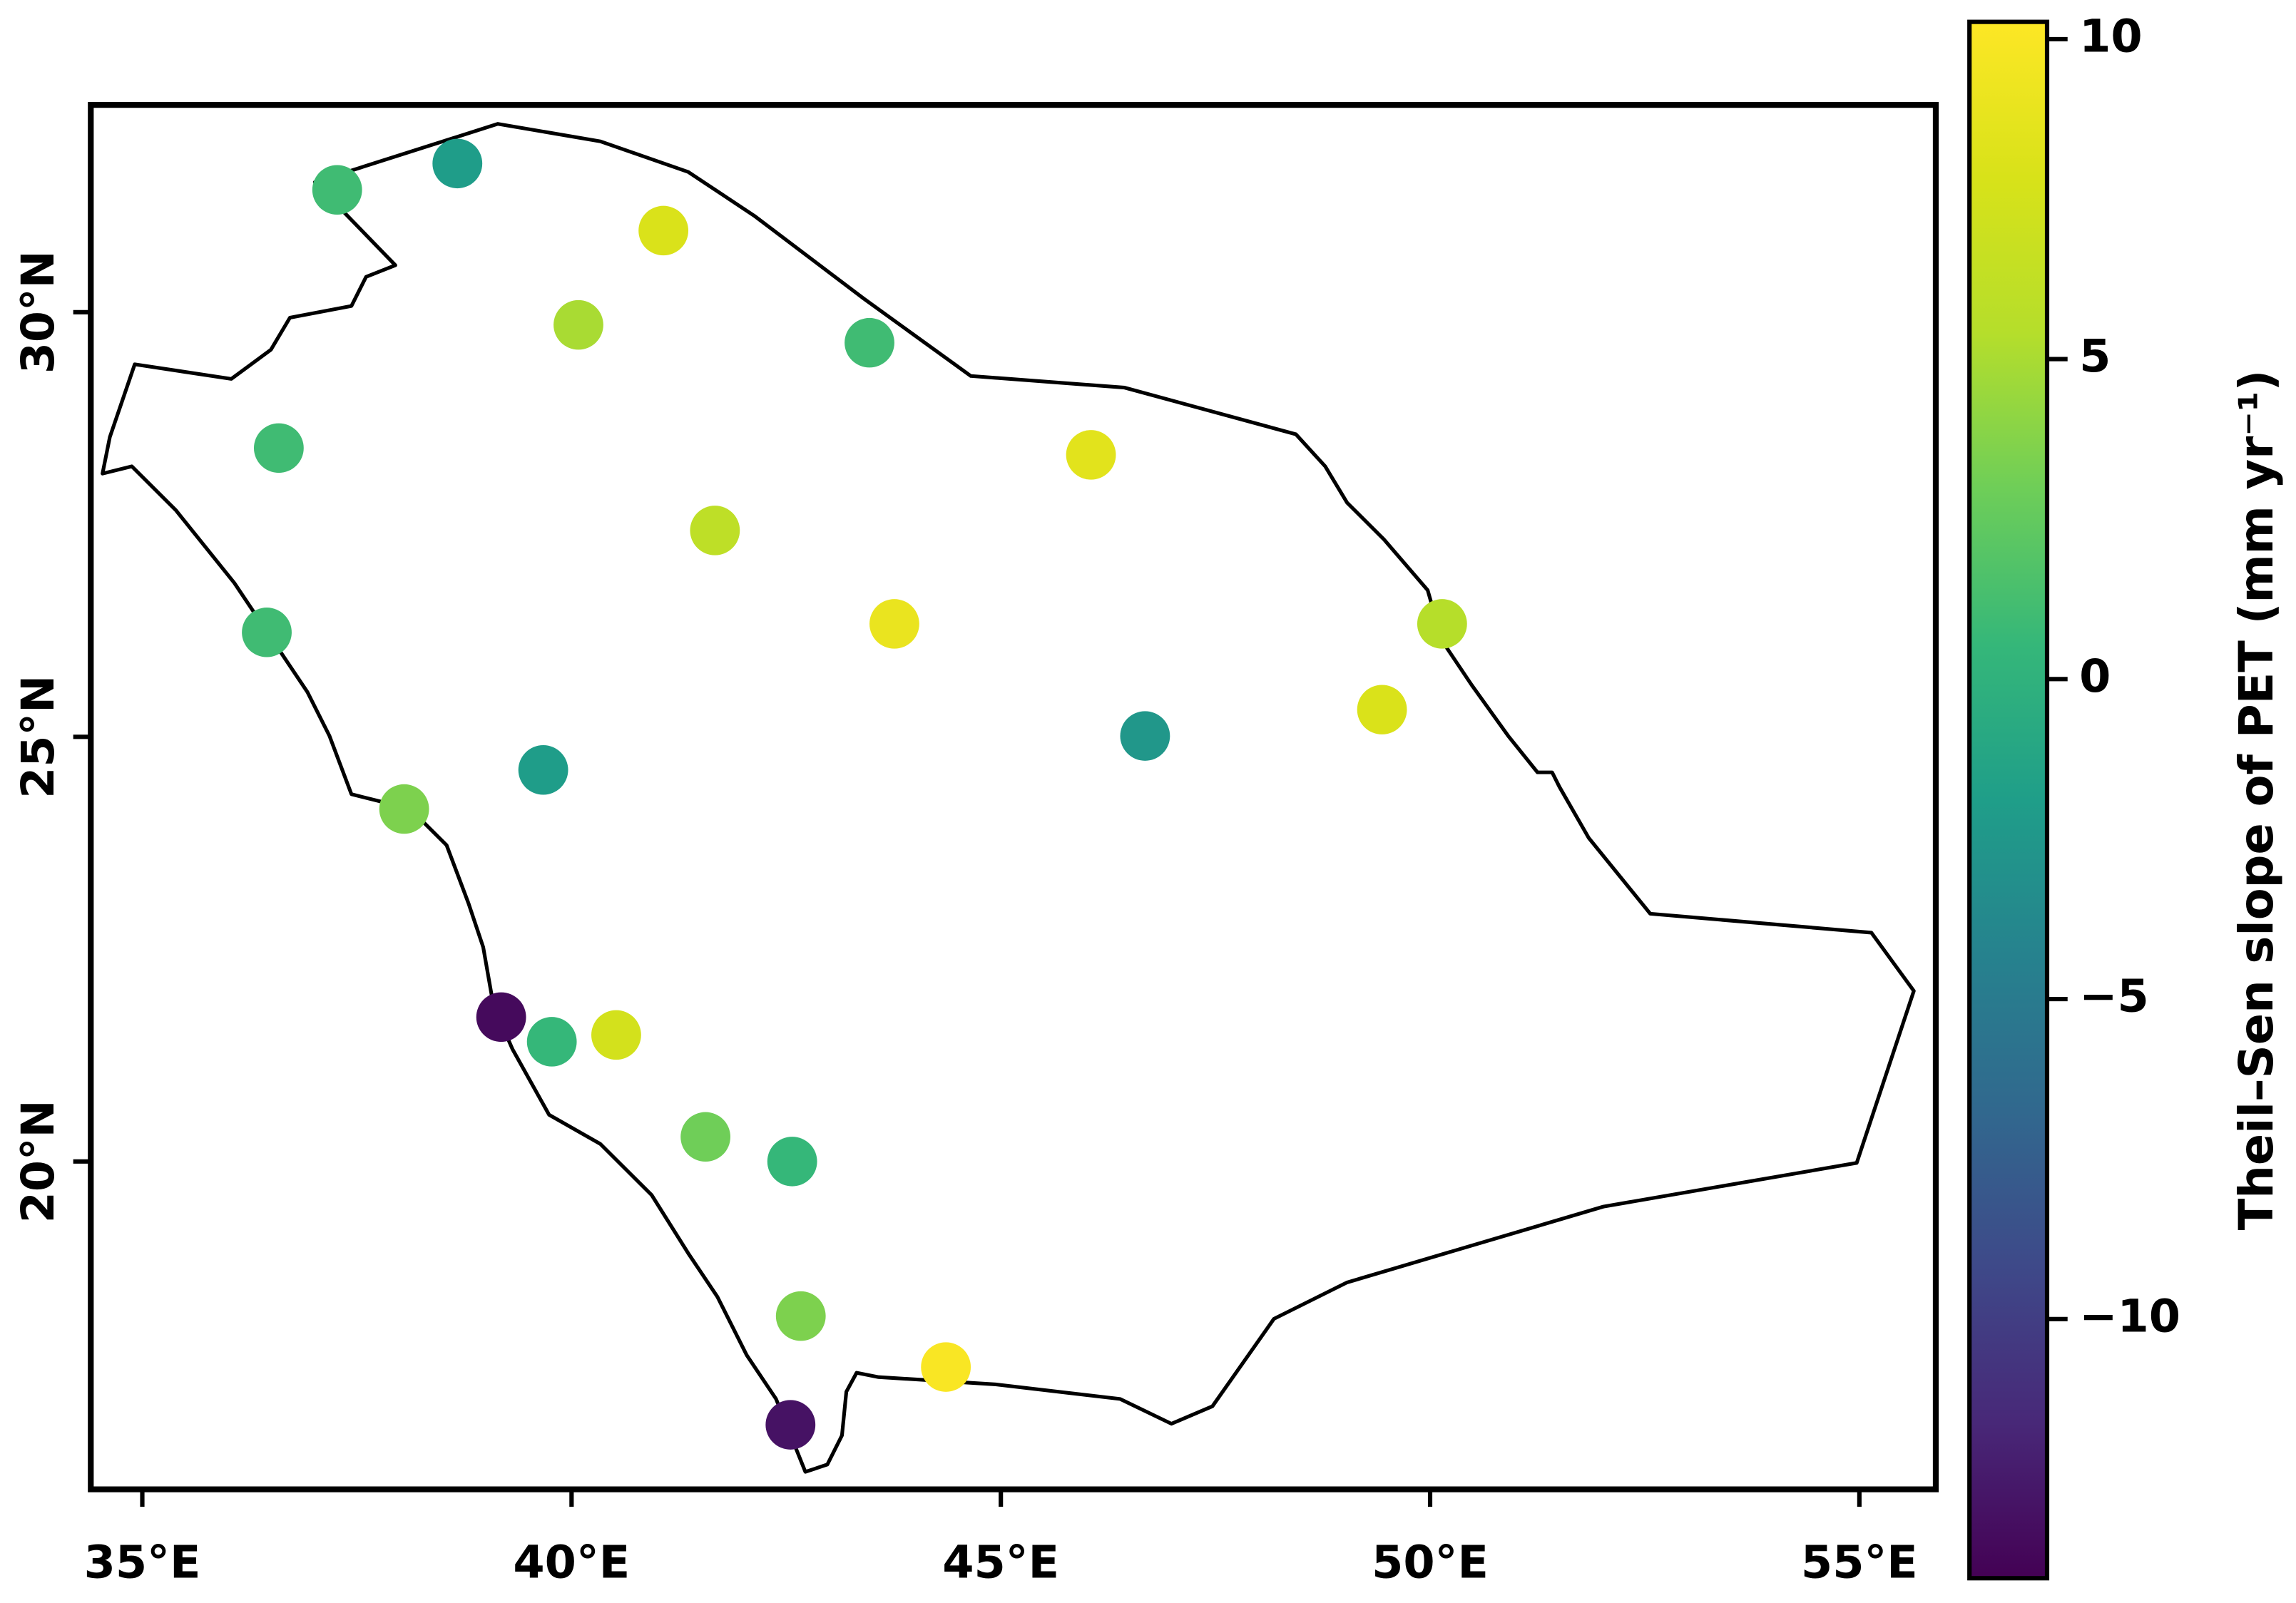 Image resolution: width=2296 pixels, height=1603 pixels. What do you see at coordinates (37, 312) in the screenshot?
I see `y-tick-label: 30°N` at bounding box center [37, 312].